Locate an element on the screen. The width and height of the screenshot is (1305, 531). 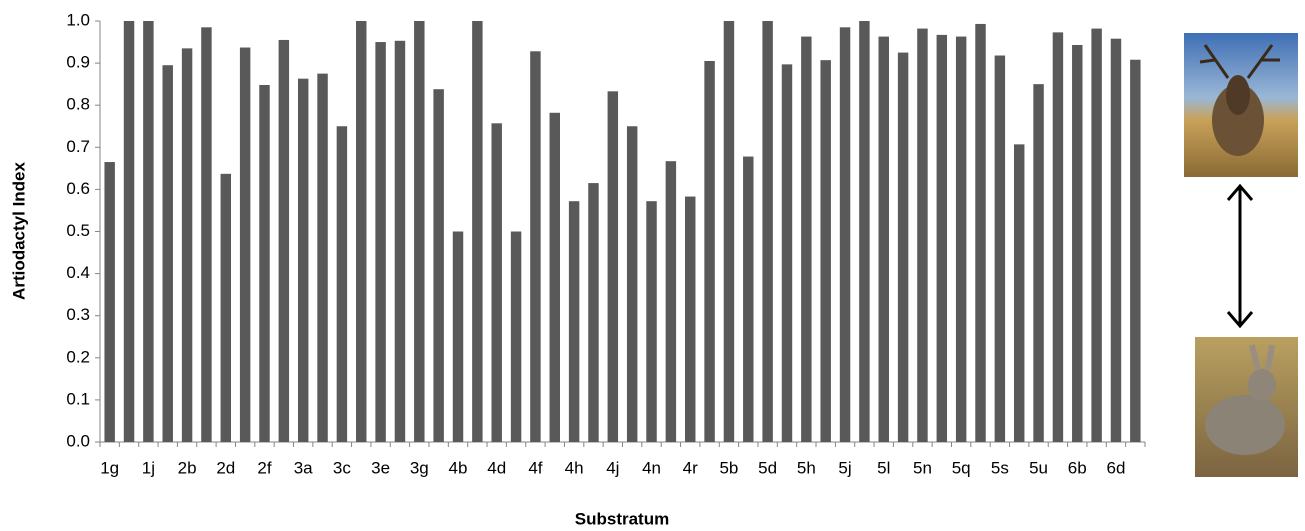
y-axis-title: Artiodactyl Index is located at coordinates (18, 230).